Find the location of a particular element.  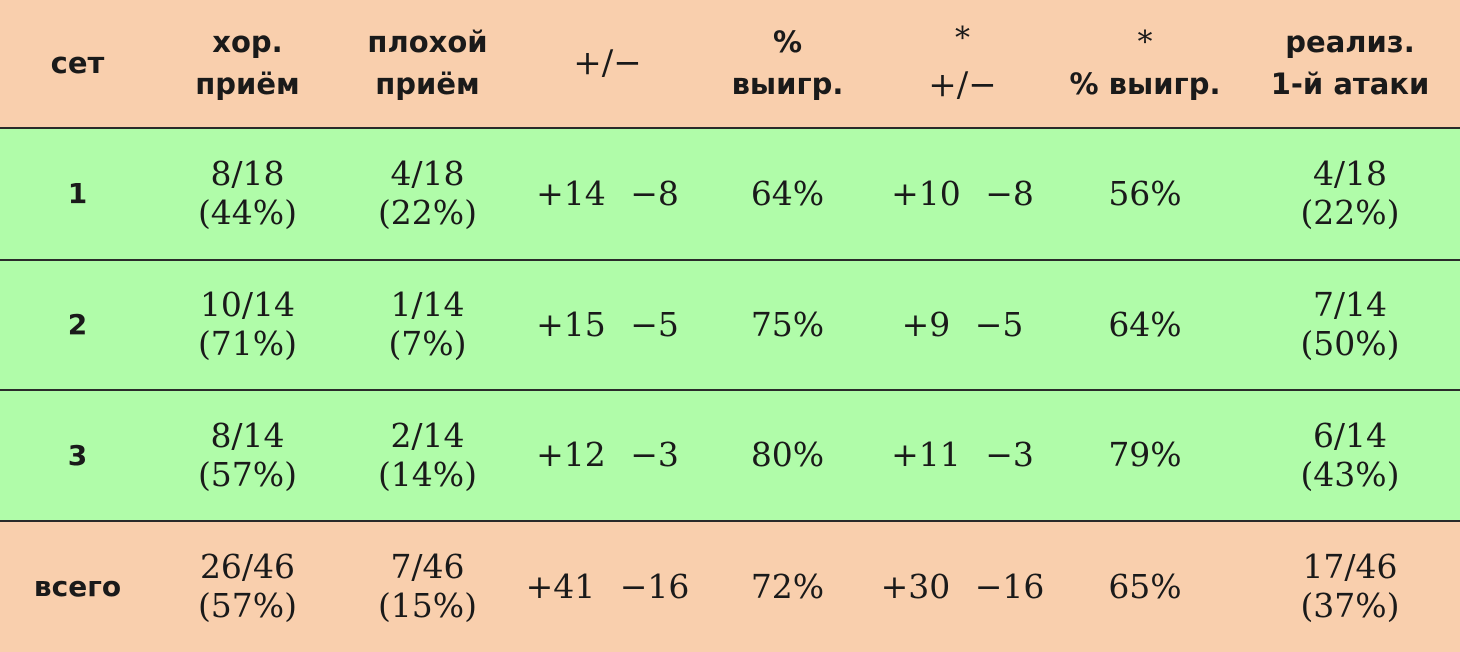

header-first-attack-line1: реализ. is located at coordinates (1350, 42).